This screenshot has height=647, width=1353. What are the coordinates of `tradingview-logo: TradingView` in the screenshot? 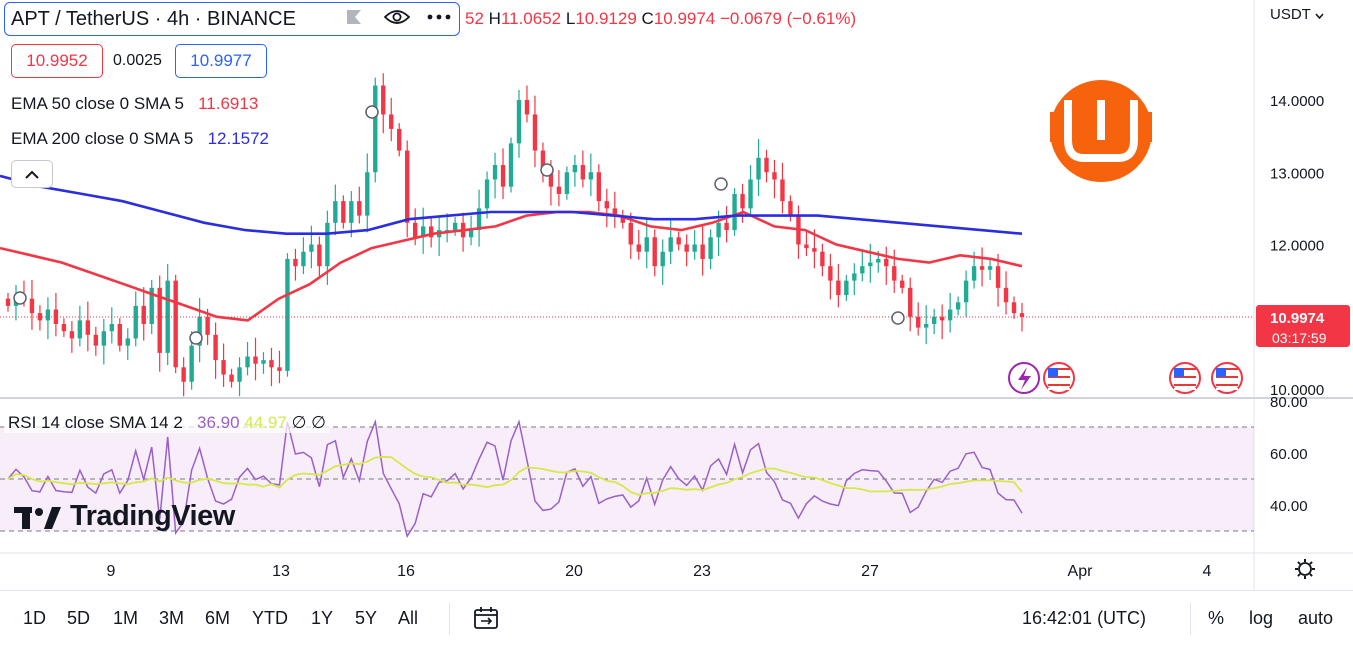 It's located at (124, 516).